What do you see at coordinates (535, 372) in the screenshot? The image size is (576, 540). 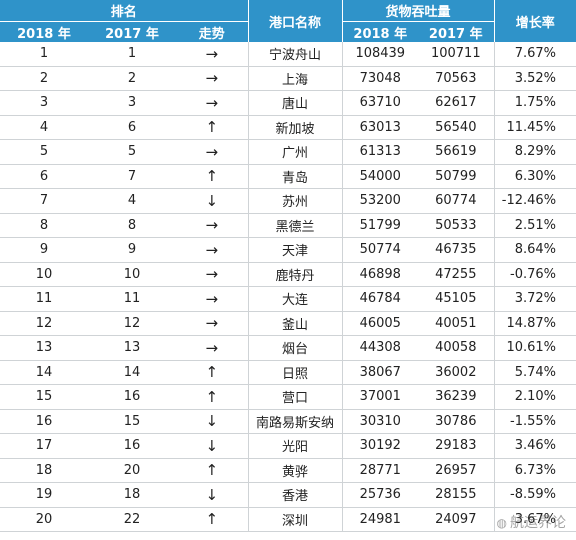 I see `growth-rate-cell: 5.74%` at bounding box center [535, 372].